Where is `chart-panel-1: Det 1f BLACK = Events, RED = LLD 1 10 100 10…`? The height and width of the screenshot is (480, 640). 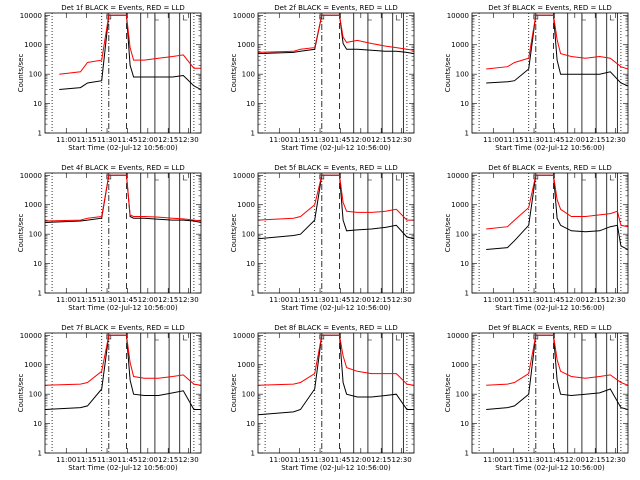 chart-panel-1: Det 1f BLACK = Events, RED = LLD 1 10 100 10… is located at coordinates (109, 78).